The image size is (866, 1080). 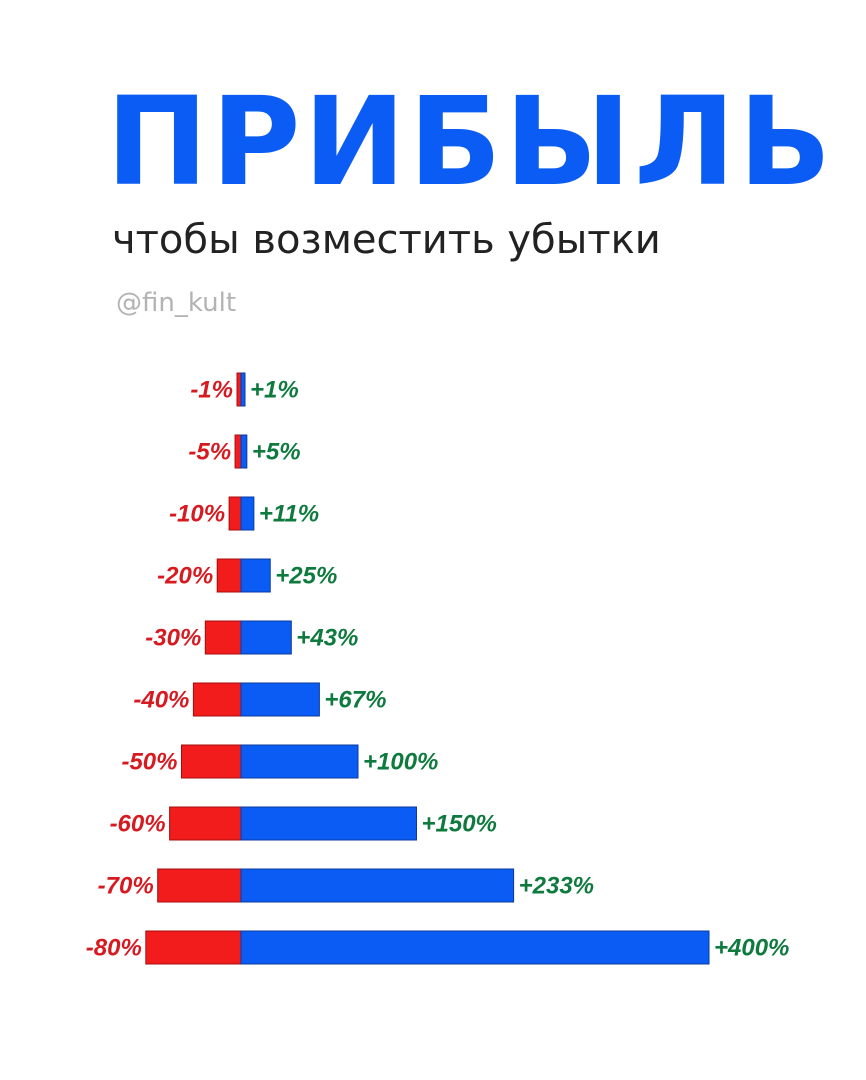 I want to click on loss-label: -30%, so click(x=173, y=638).